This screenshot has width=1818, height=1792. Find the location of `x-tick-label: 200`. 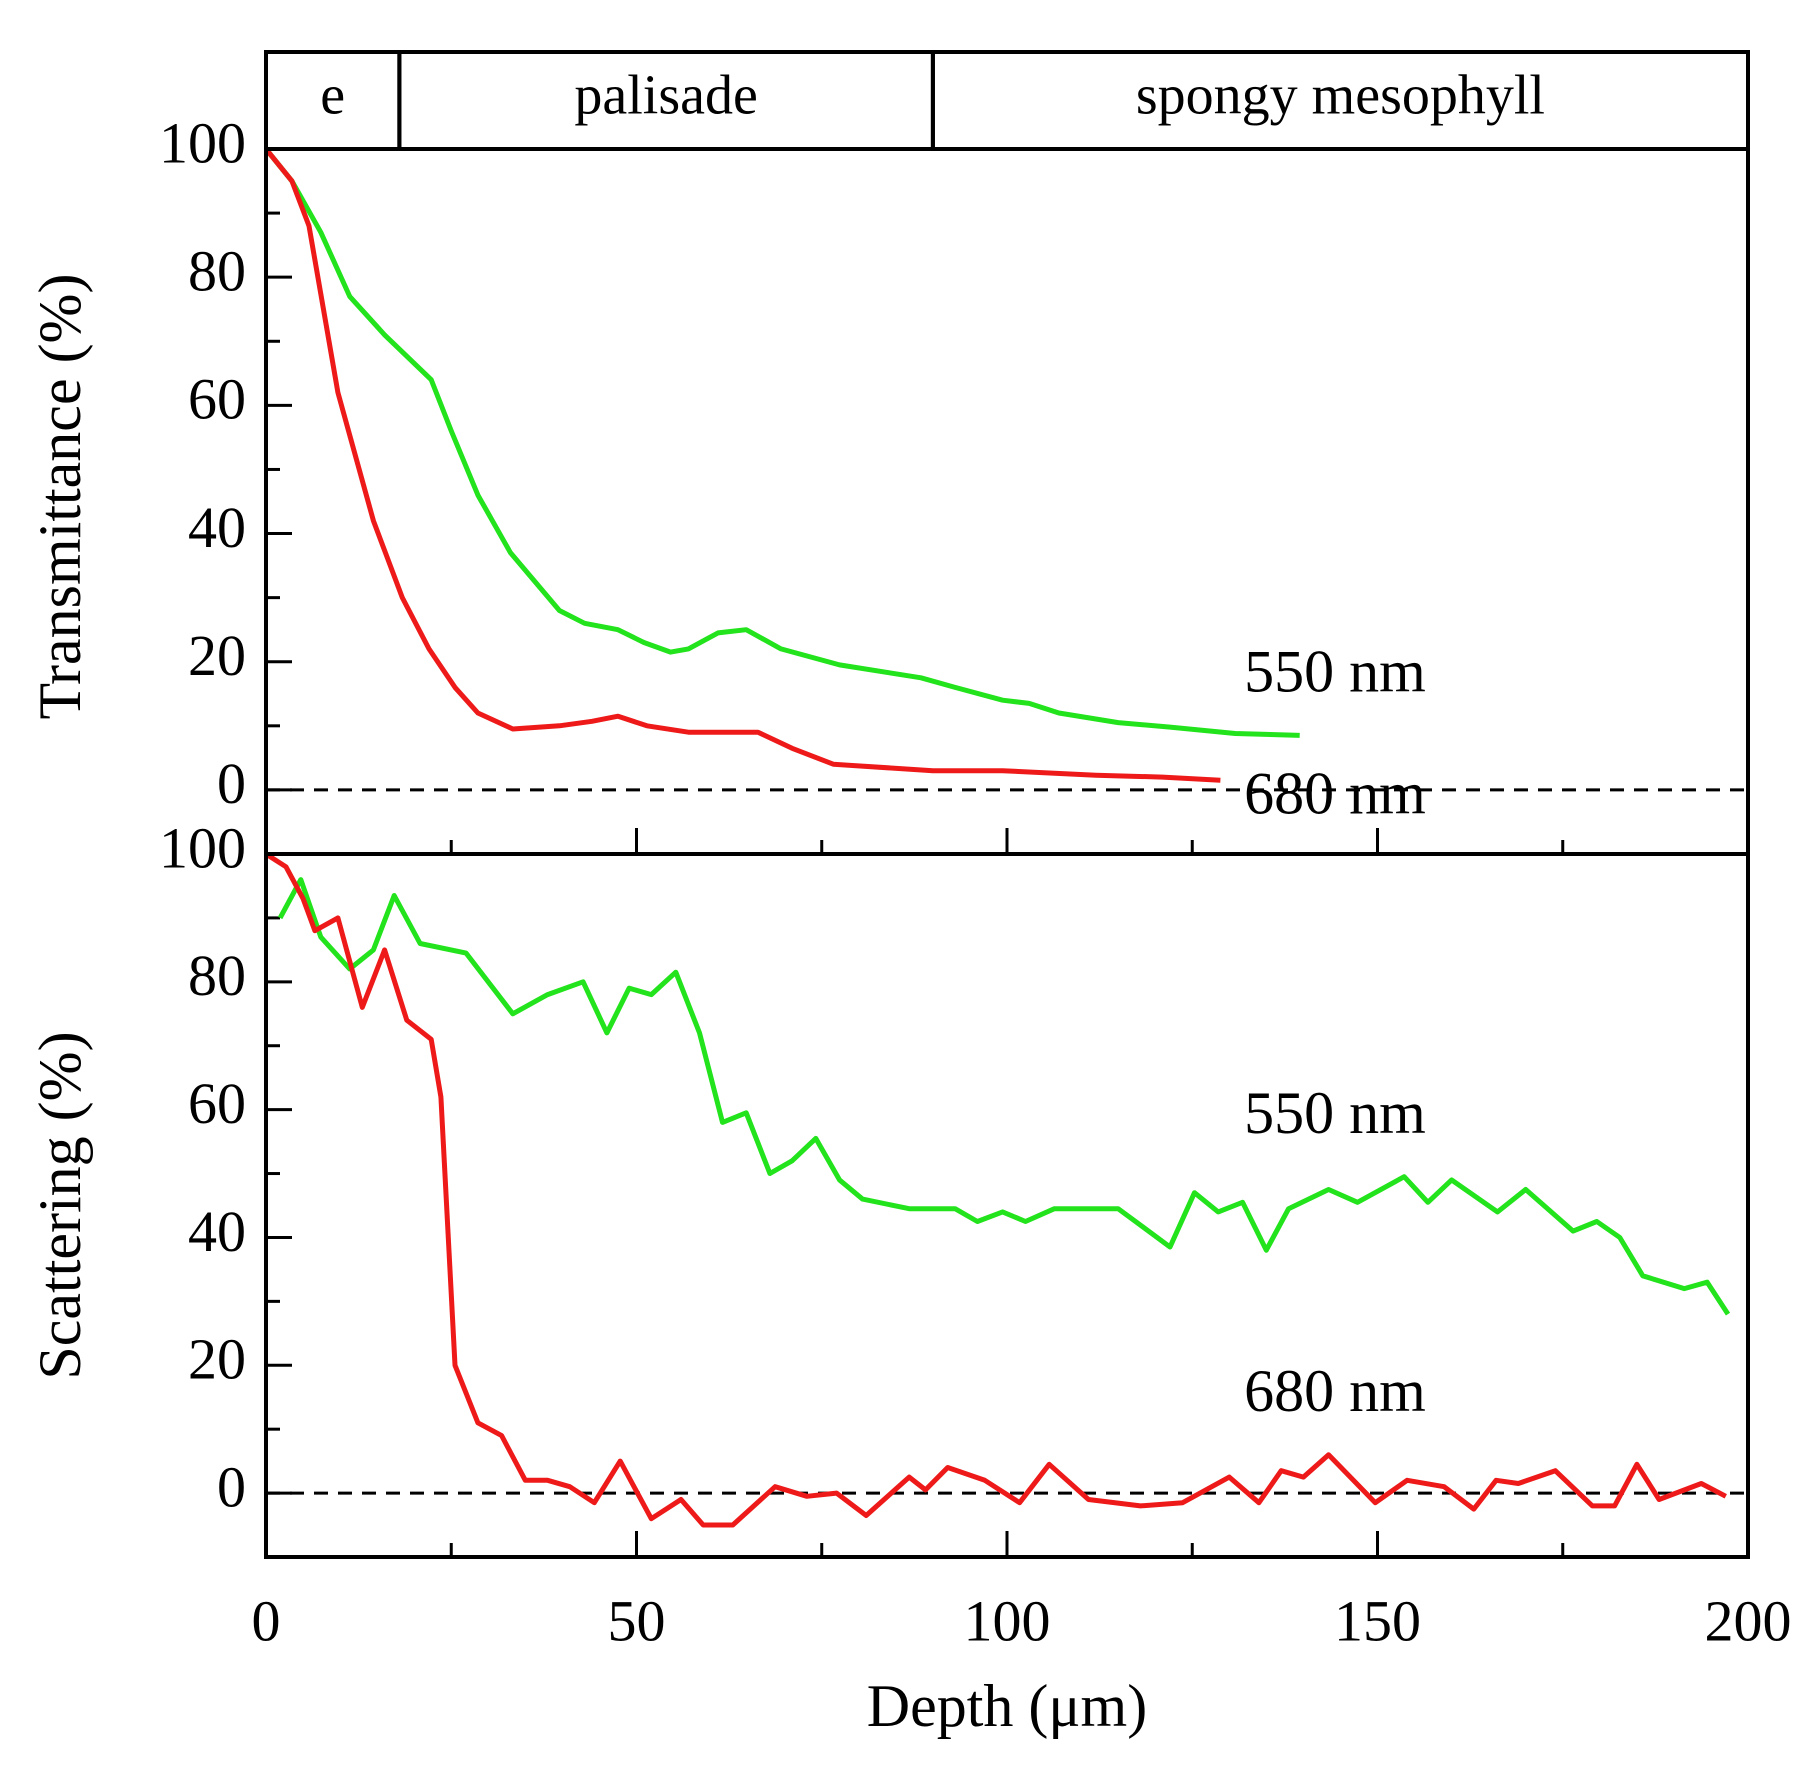

x-tick-label: 200 is located at coordinates (1748, 1620).